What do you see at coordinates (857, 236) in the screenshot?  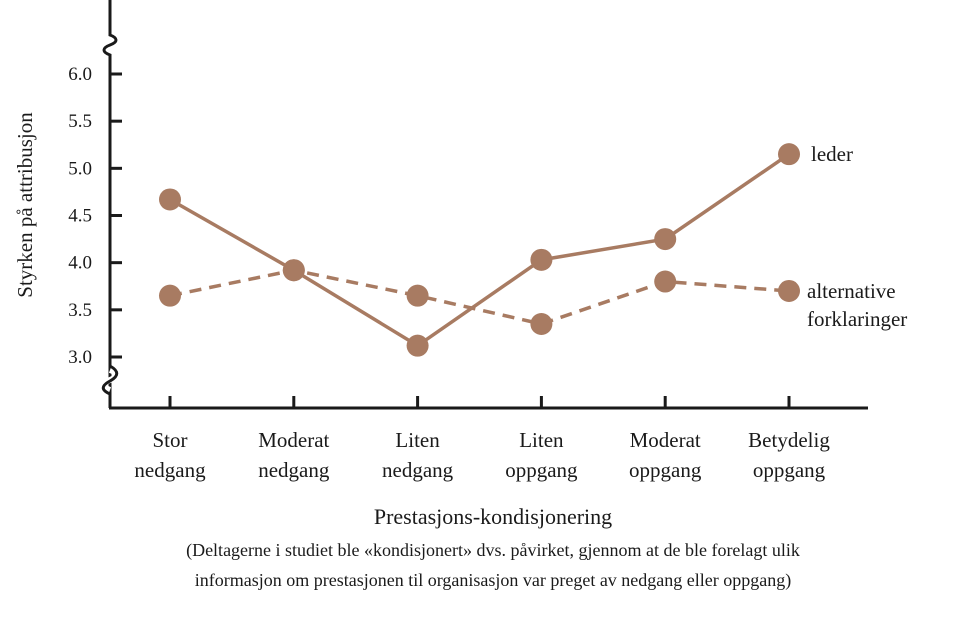 I see `series-labels: leder alternative forklaringer` at bounding box center [857, 236].